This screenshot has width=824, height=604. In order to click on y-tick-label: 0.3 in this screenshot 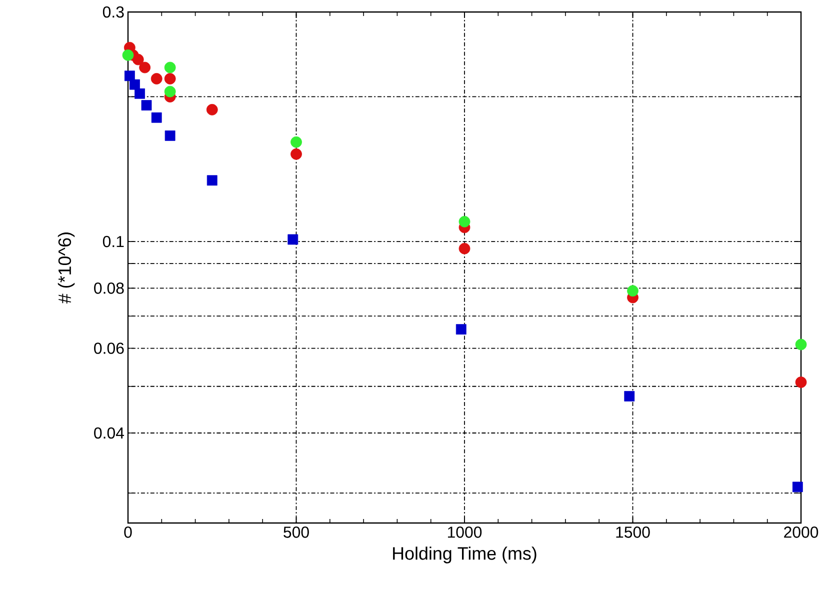, I will do `click(113, 12)`.